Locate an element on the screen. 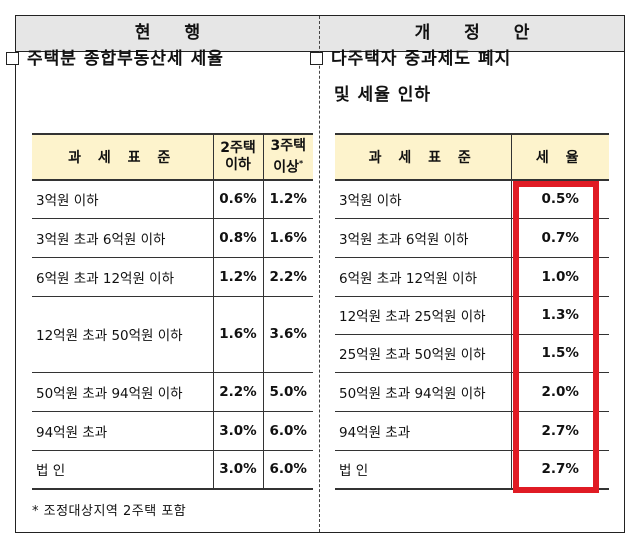 The height and width of the screenshot is (548, 639). table-row: 3억원 초과 6억원 이하 0.7% is located at coordinates (472, 238).